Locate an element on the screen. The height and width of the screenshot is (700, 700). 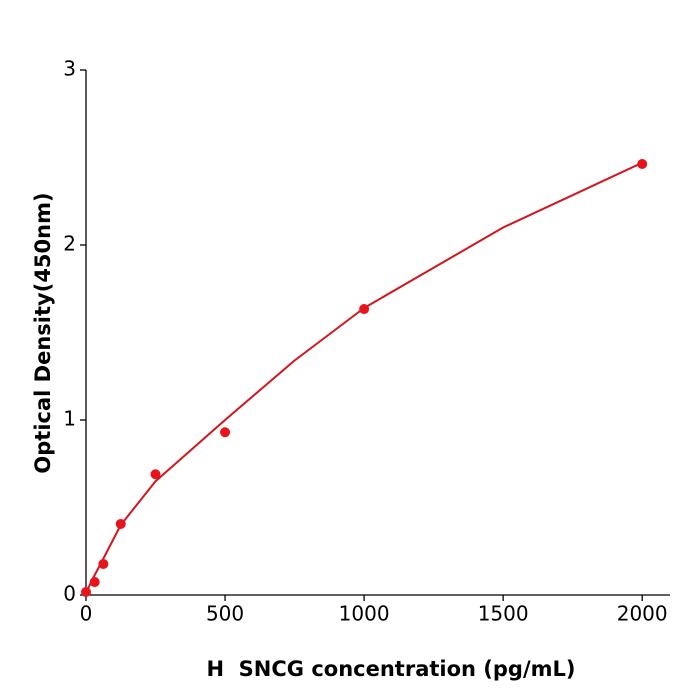
x-axis-title: H SNCG concentration (pg/mL) is located at coordinates (390, 669).